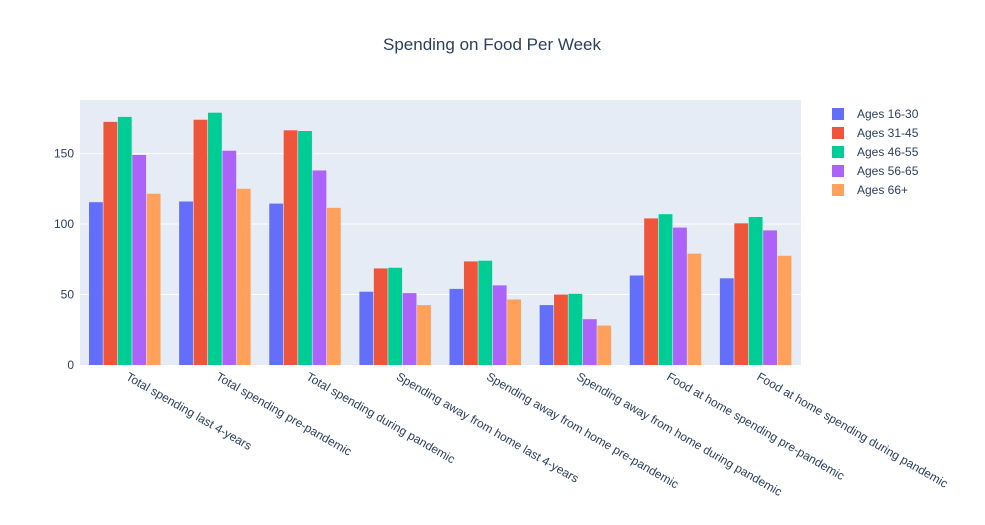 The width and height of the screenshot is (985, 525). What do you see at coordinates (64, 154) in the screenshot?
I see `y-tick-label: 150` at bounding box center [64, 154].